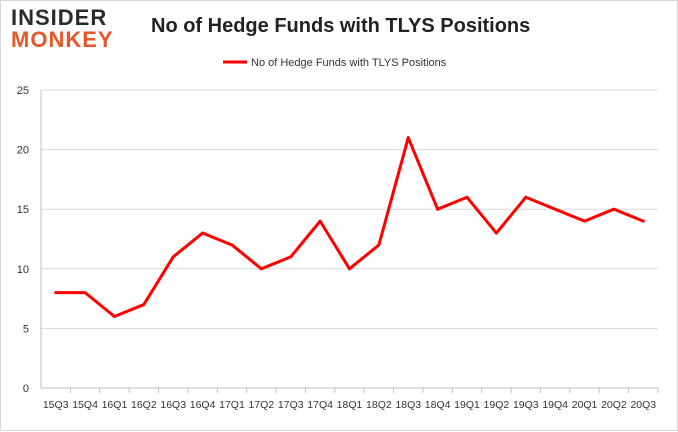 The image size is (678, 432). What do you see at coordinates (62, 39) in the screenshot?
I see `logo-line2: MONKEY` at bounding box center [62, 39].